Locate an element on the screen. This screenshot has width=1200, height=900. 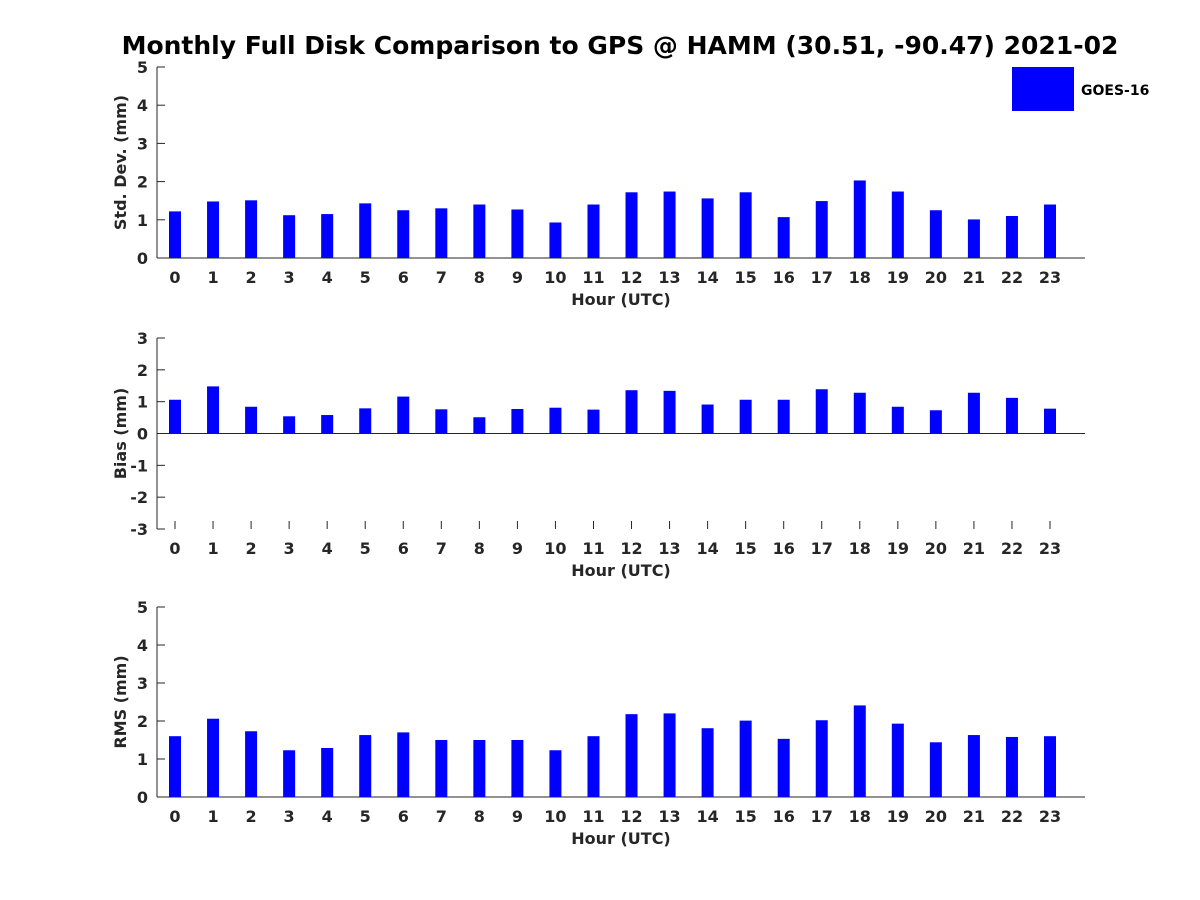
rms-x-tick-label: 7 is located at coordinates (441, 816).